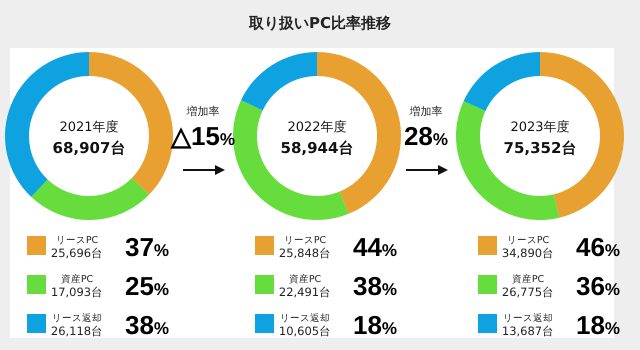 The height and width of the screenshot is (350, 640). I want to click on text: 58,944台, so click(317, 148).